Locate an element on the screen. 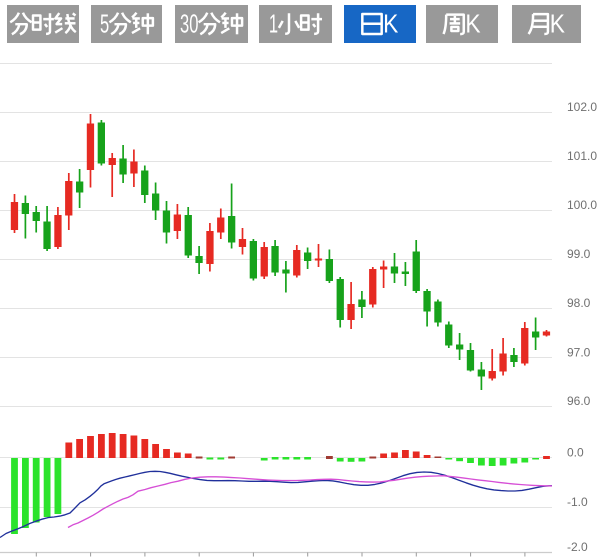 The height and width of the screenshot is (559, 604). svg-text: 102.0 is located at coordinates (582, 107).